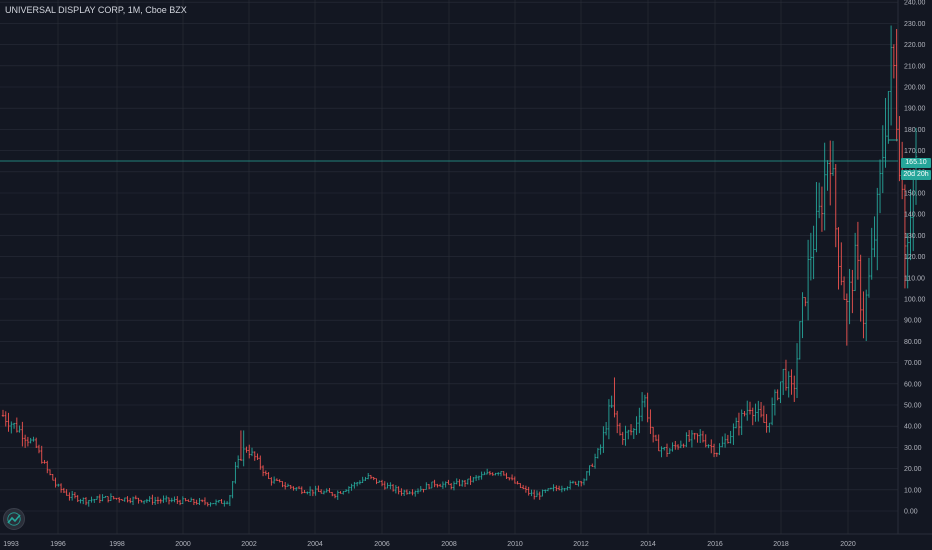 The width and height of the screenshot is (932, 550). What do you see at coordinates (913, 448) in the screenshot?
I see `y-tick-label: 30.00` at bounding box center [913, 448].